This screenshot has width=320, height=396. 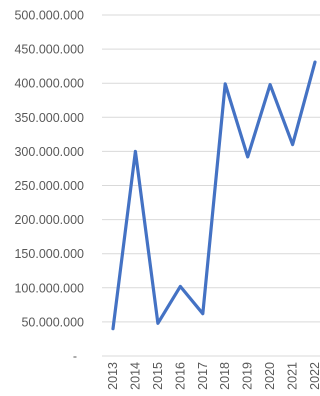 I want to click on y-tick-label: 300.000.000, so click(x=49, y=152).